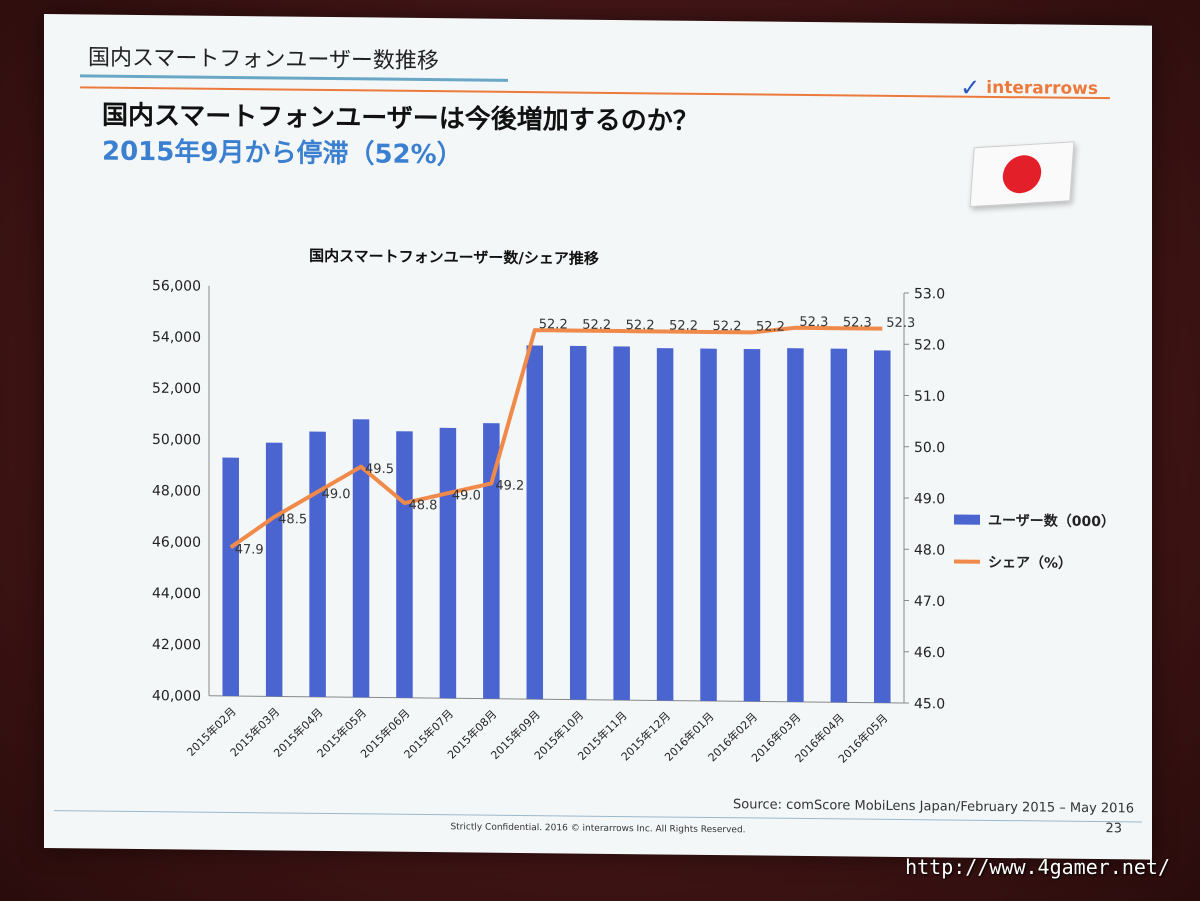  Describe the element at coordinates (929, 704) in the screenshot. I see `right-tick-label: 45.0` at that location.